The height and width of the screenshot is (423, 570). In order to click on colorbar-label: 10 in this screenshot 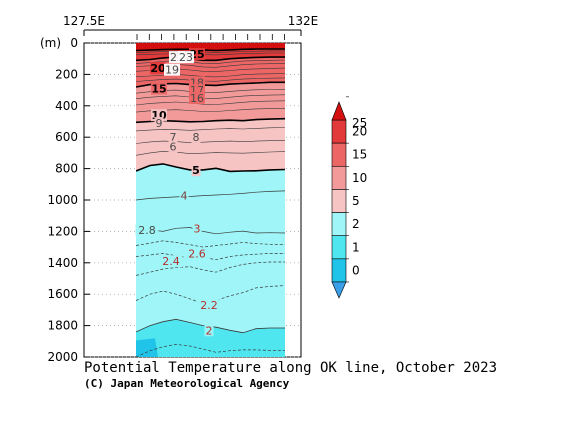, I will do `click(359, 178)`.